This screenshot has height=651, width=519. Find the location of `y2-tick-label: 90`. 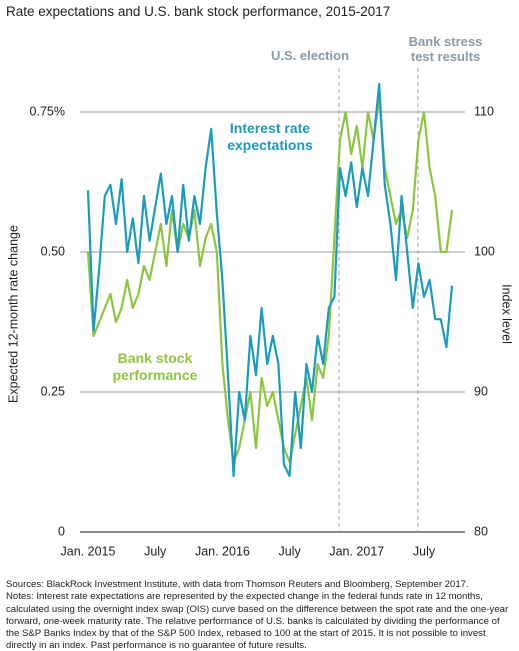

y2-tick-label: 90 is located at coordinates (481, 391).